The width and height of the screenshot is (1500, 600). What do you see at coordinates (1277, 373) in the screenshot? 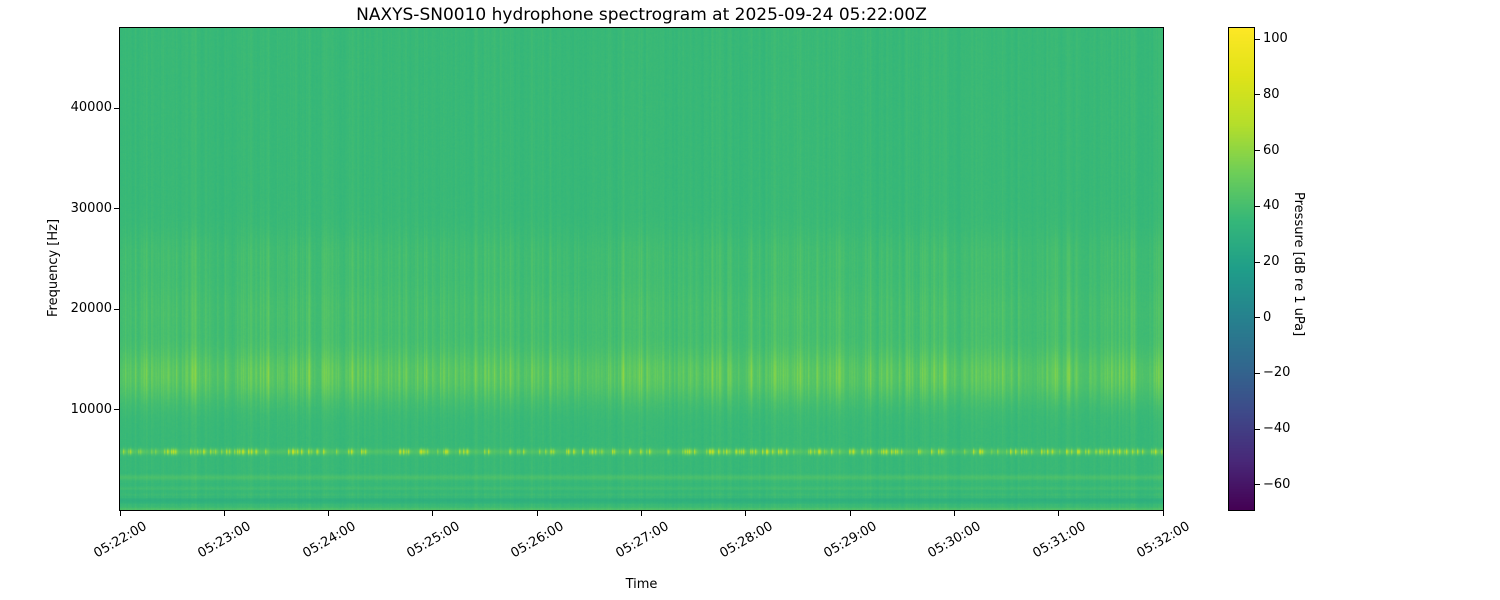
I see `colorbar-tick-label: −20` at bounding box center [1277, 373].